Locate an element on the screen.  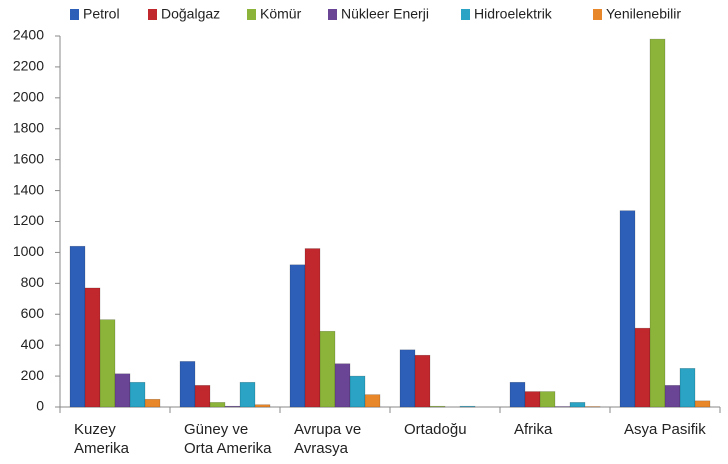
y-tick-label: 600 is located at coordinates (33, 313).